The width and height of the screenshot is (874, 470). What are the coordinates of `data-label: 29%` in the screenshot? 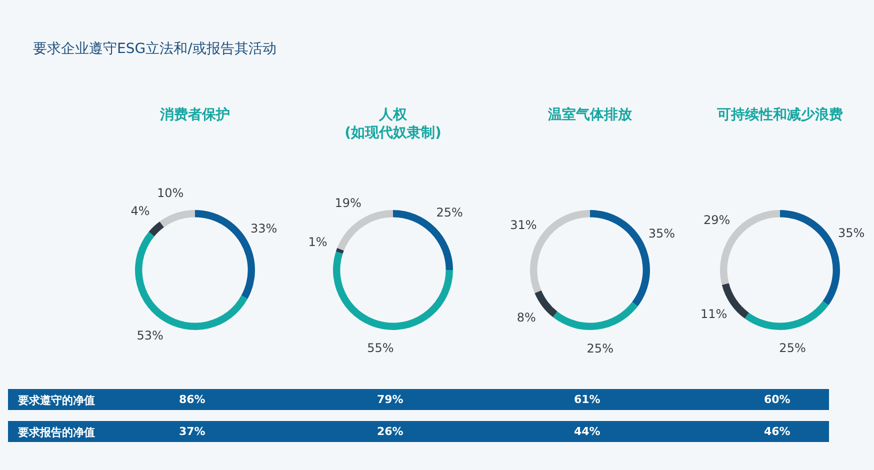 It's located at (716, 220).